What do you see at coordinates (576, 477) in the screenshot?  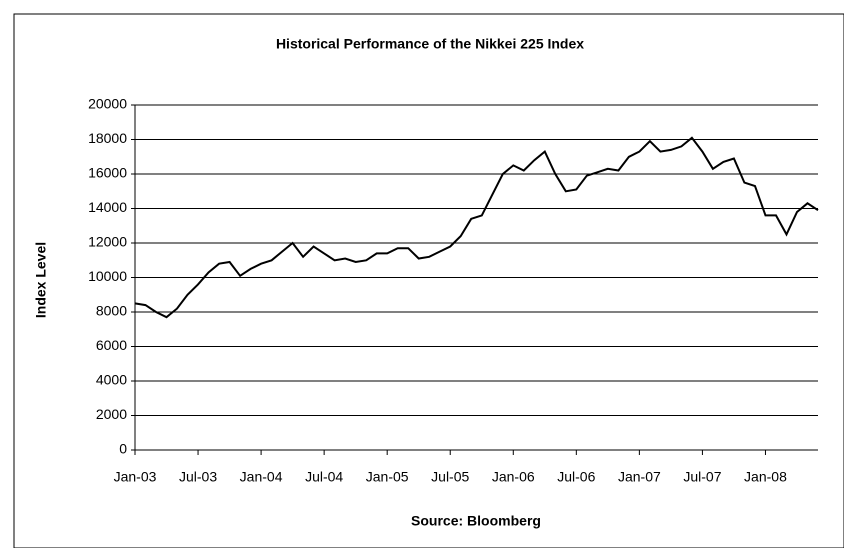 I see `x-tick-label: Jul-06` at bounding box center [576, 477].